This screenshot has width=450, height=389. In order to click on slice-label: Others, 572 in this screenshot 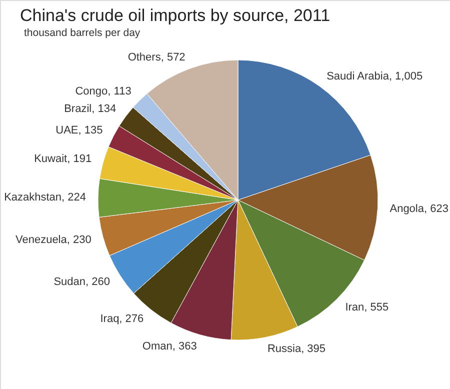, I will do `click(157, 57)`.